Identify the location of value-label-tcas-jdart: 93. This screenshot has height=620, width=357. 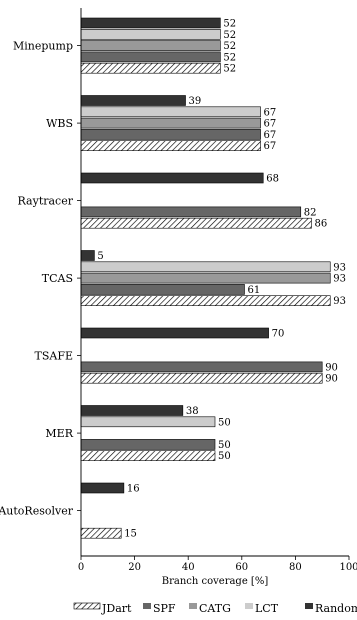
(339, 301).